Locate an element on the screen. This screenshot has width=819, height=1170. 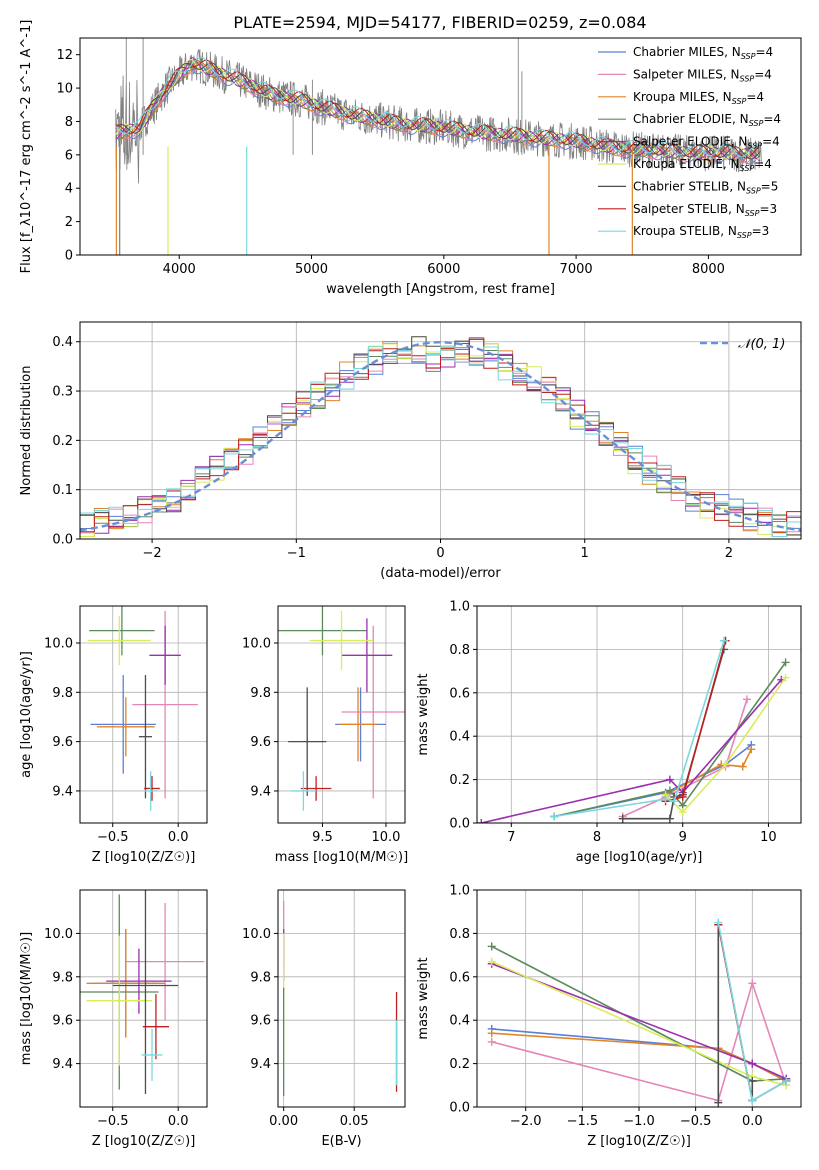
spectrum-lines is located at coordinates (438, 146).